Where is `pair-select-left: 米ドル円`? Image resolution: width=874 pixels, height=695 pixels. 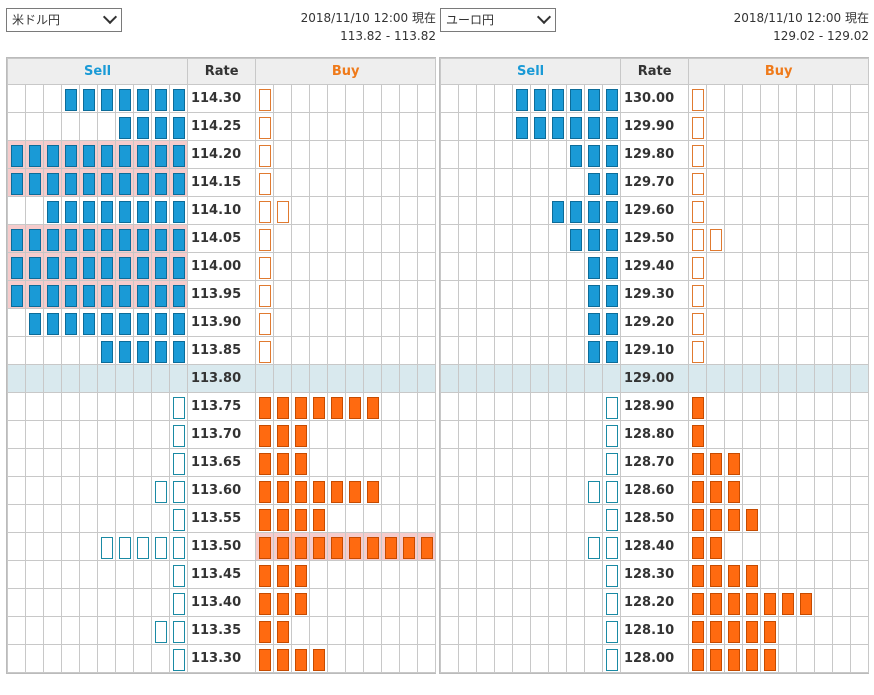
pair-select-left: 米ドル円 is located at coordinates (64, 20).